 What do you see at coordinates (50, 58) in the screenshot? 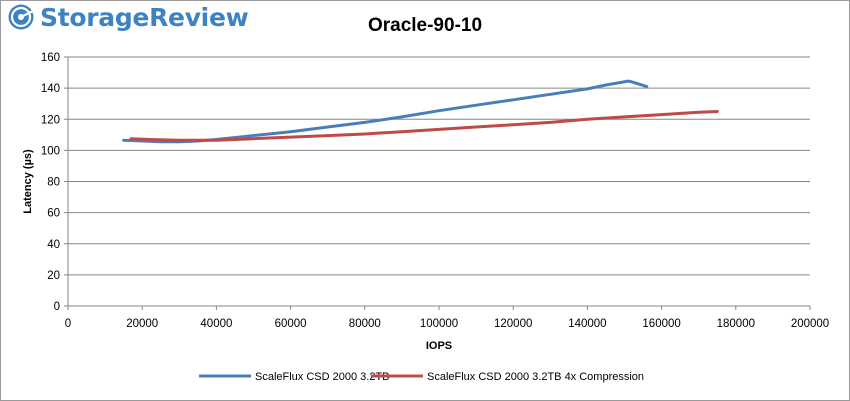
I see `y-tick-label: 160` at bounding box center [50, 58].